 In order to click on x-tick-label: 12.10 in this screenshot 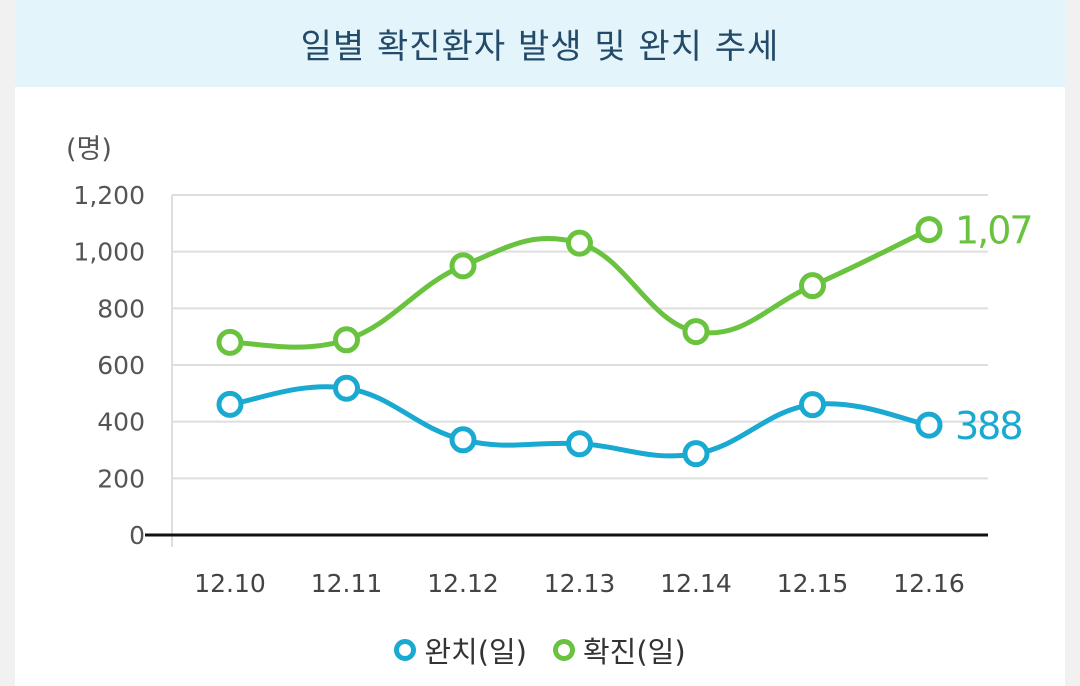, I will do `click(230, 583)`.